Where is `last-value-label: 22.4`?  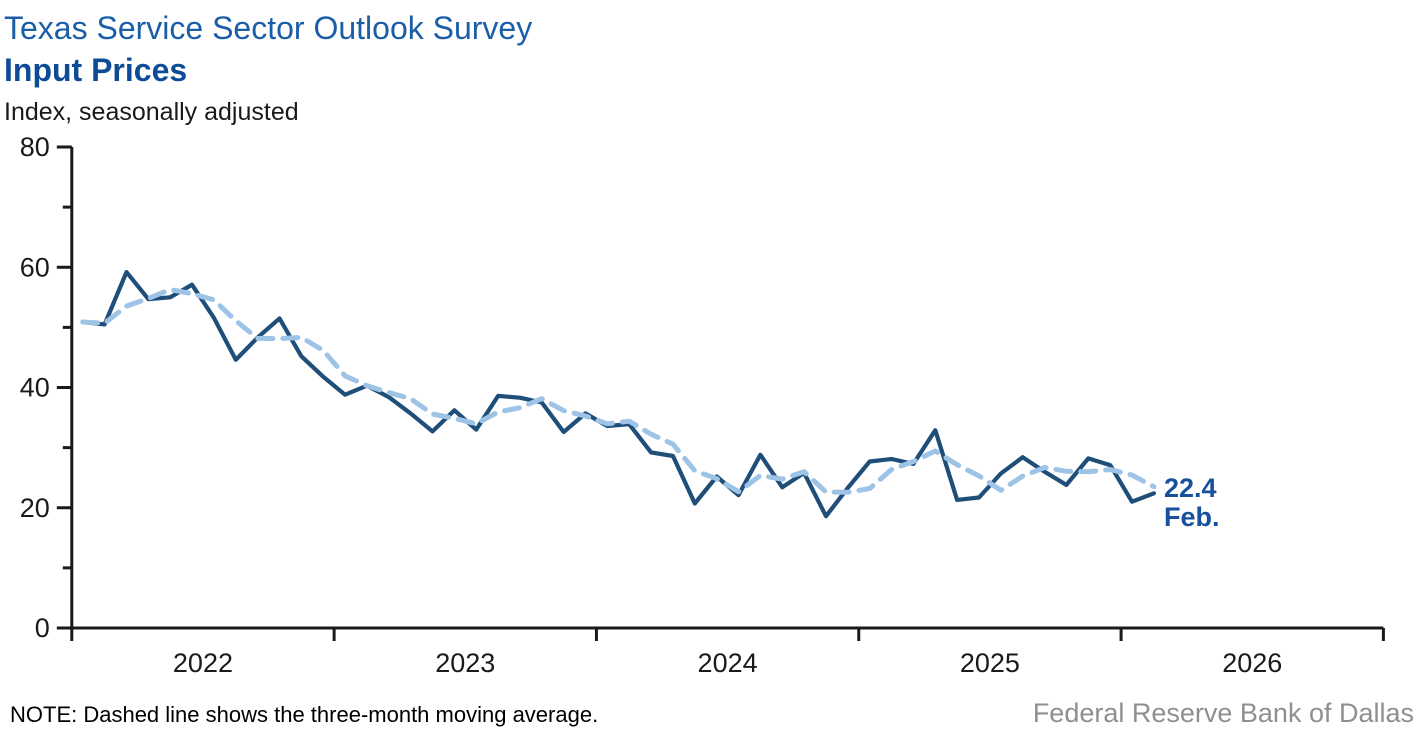
last-value-label: 22.4 is located at coordinates (1190, 488).